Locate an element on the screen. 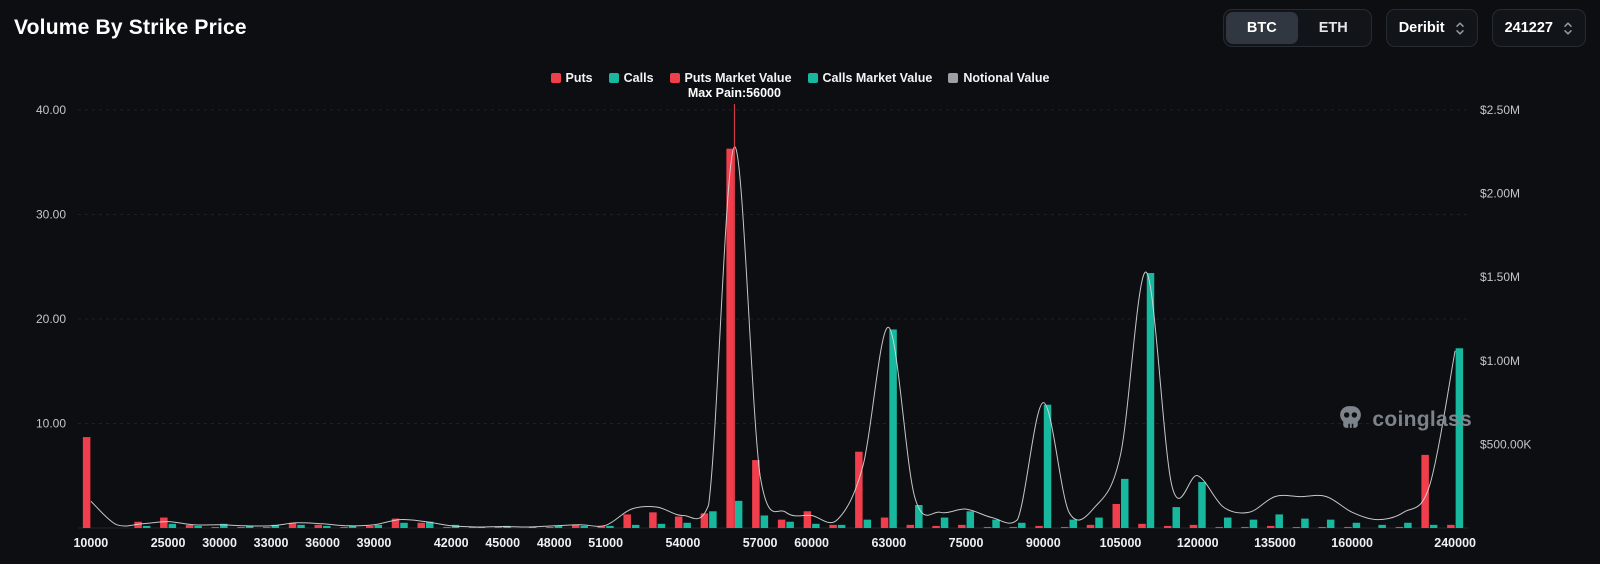 This screenshot has height=564, width=1600. legend-item-puts: Puts is located at coordinates (571, 78).